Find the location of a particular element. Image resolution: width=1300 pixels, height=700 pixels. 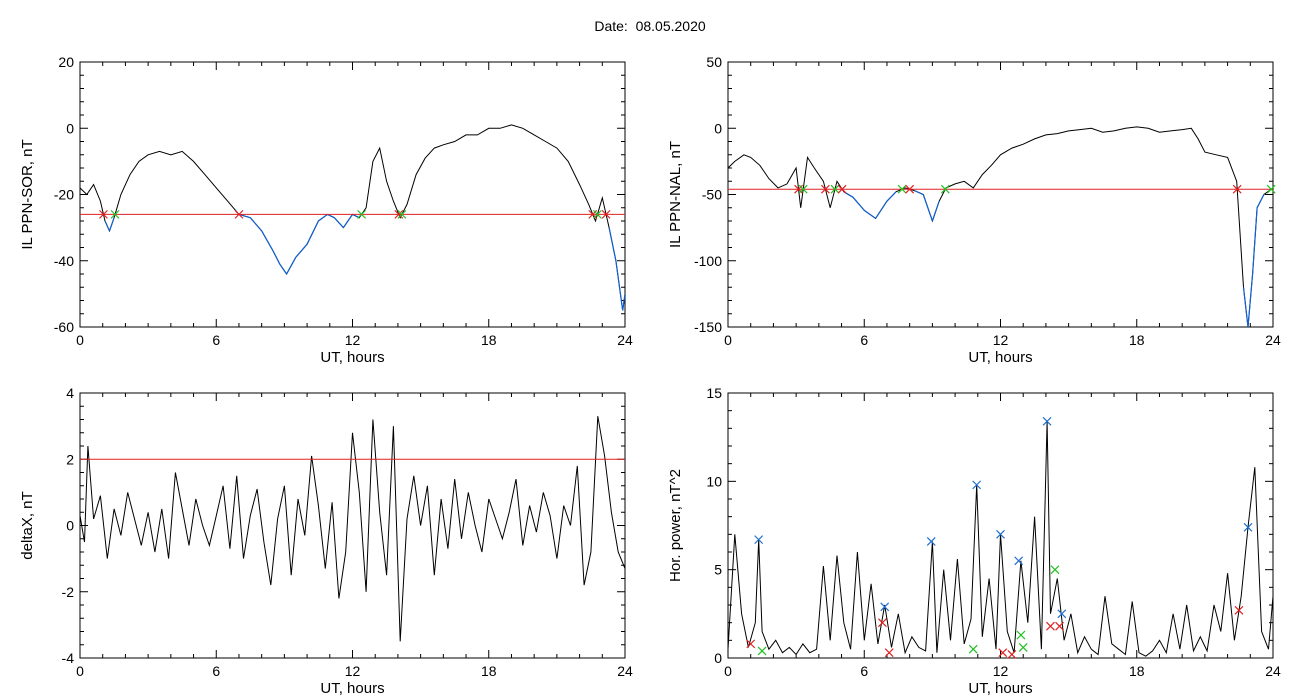

y-tick-label: -100 is located at coordinates (708, 261).